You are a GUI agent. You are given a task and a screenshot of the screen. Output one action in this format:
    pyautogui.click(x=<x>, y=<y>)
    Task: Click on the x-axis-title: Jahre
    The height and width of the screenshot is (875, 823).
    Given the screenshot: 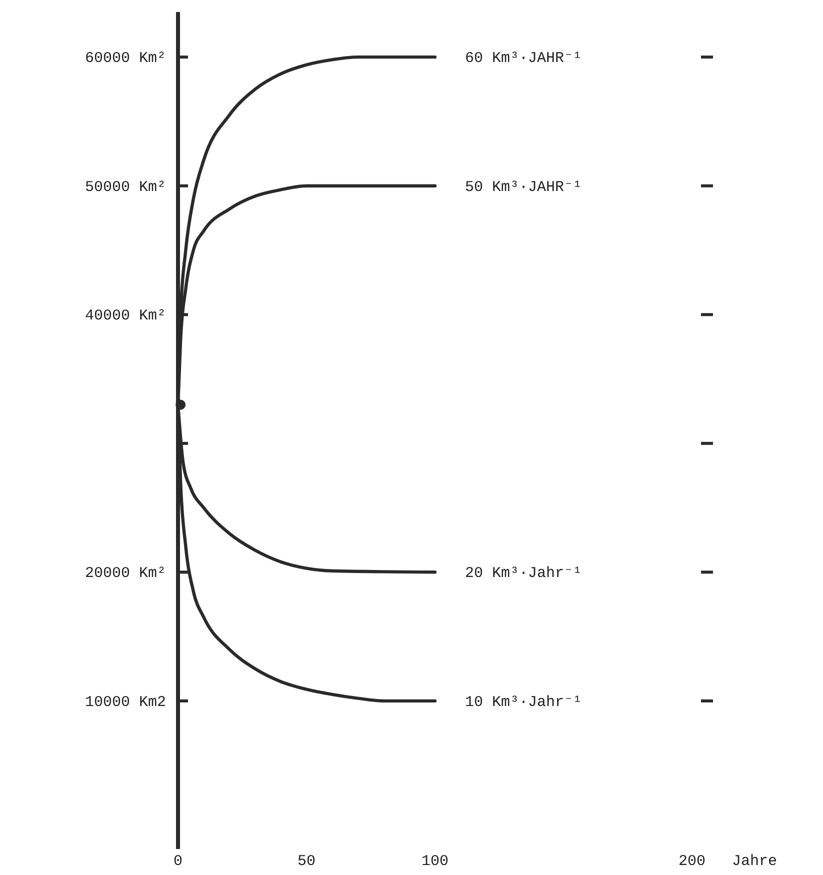 What is the action you would take?
    pyautogui.click(x=755, y=861)
    